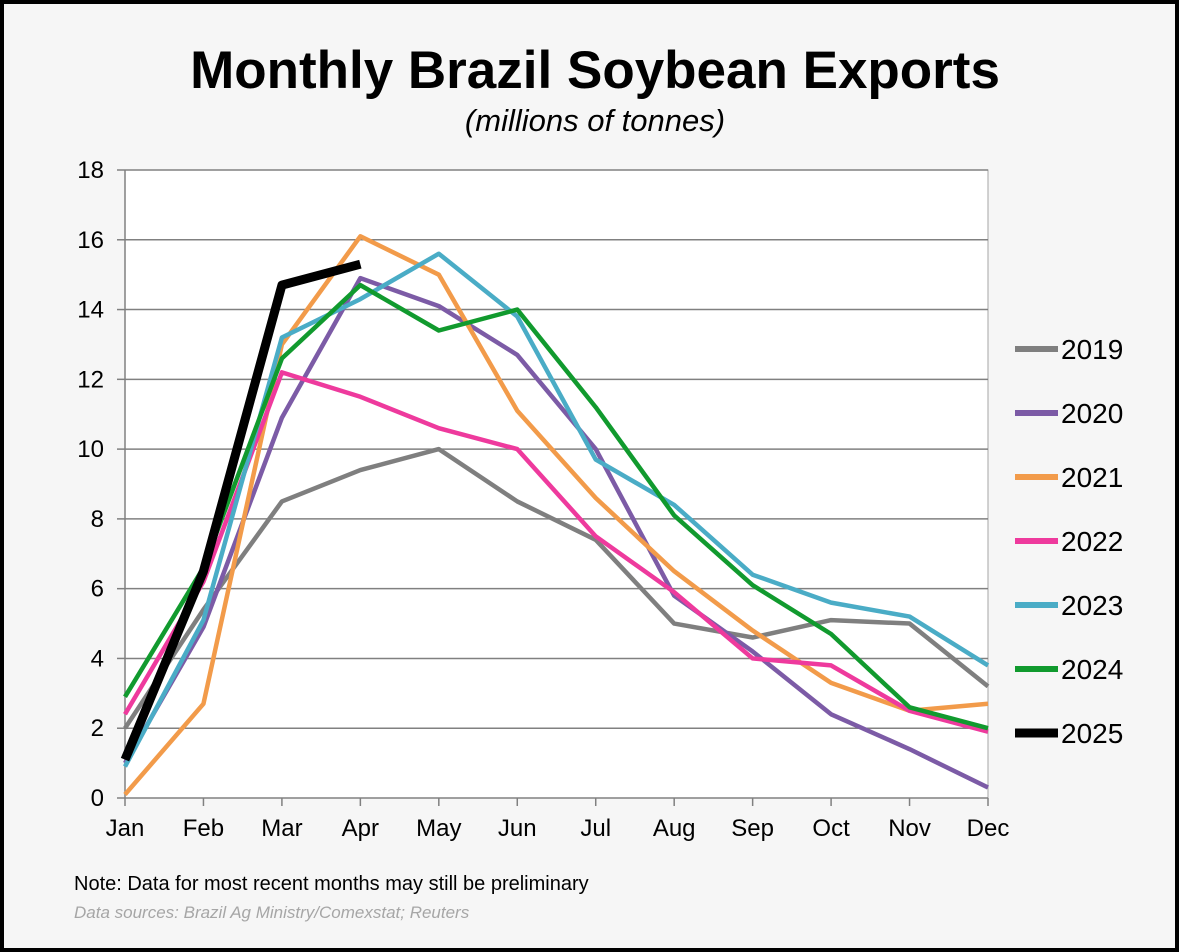 The image size is (1179, 952). I want to click on x-tick-label: Jun, so click(517, 828).